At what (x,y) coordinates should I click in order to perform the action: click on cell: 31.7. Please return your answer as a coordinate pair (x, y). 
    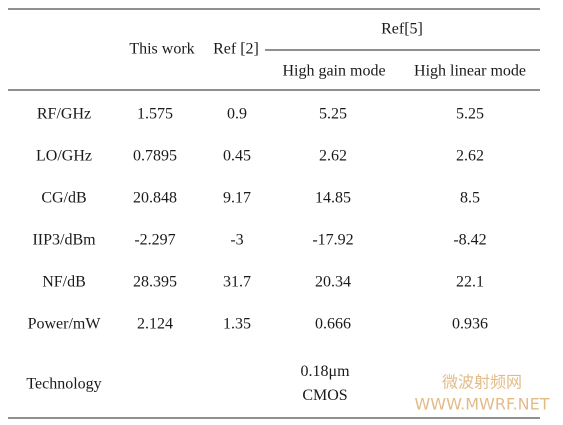
    Looking at the image, I should click on (237, 282).